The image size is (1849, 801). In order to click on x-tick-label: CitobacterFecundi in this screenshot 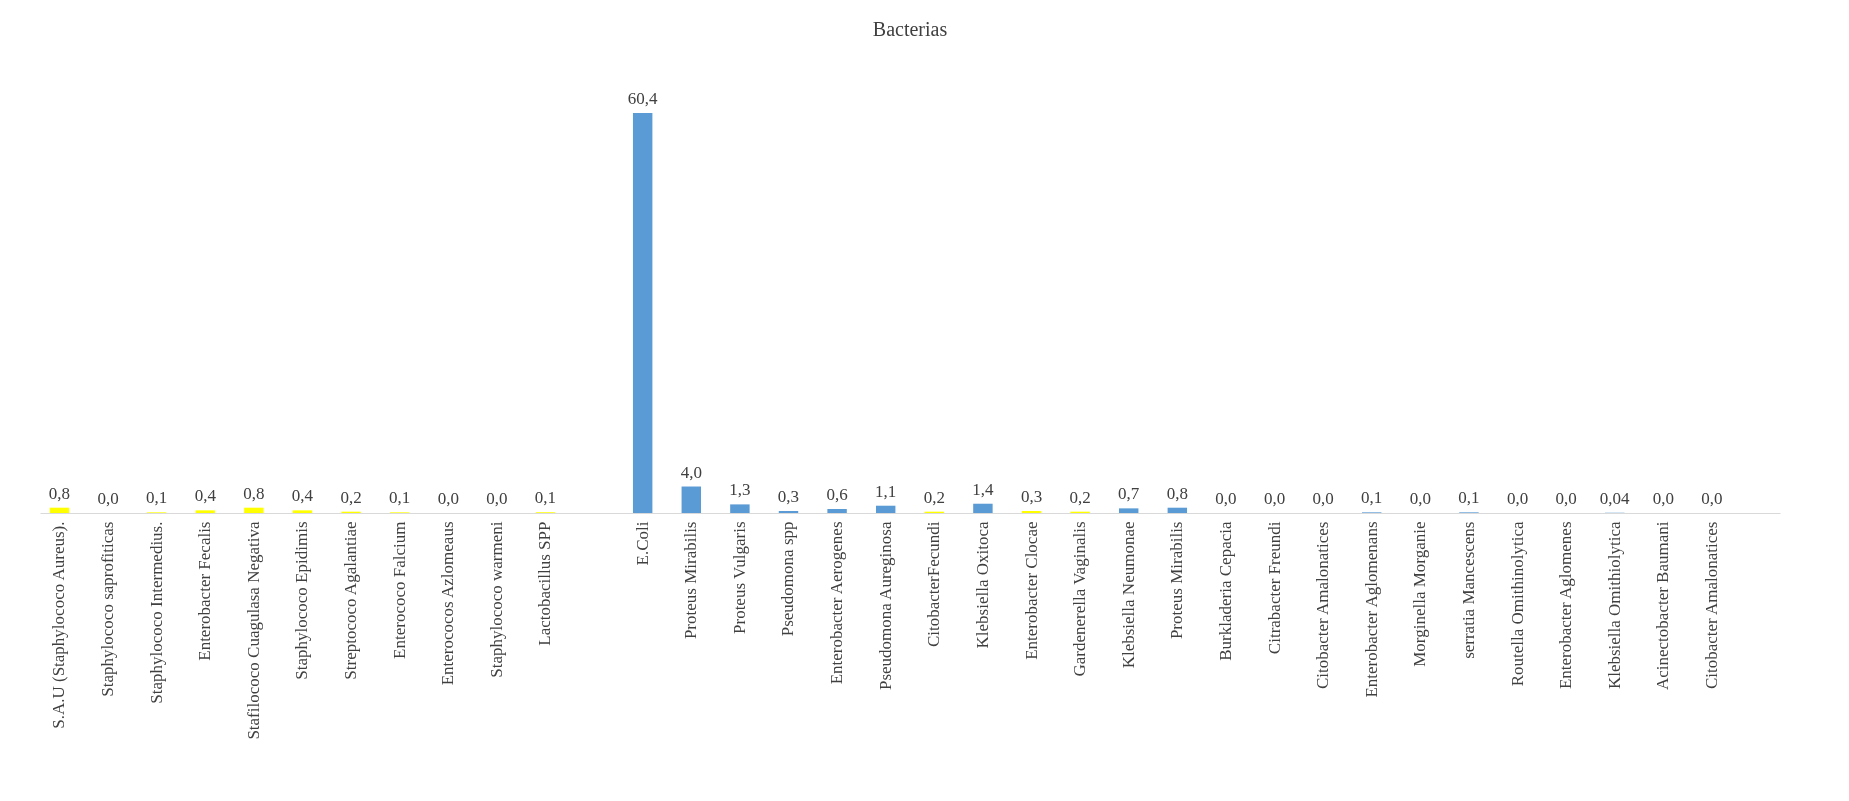, I will do `click(934, 584)`.